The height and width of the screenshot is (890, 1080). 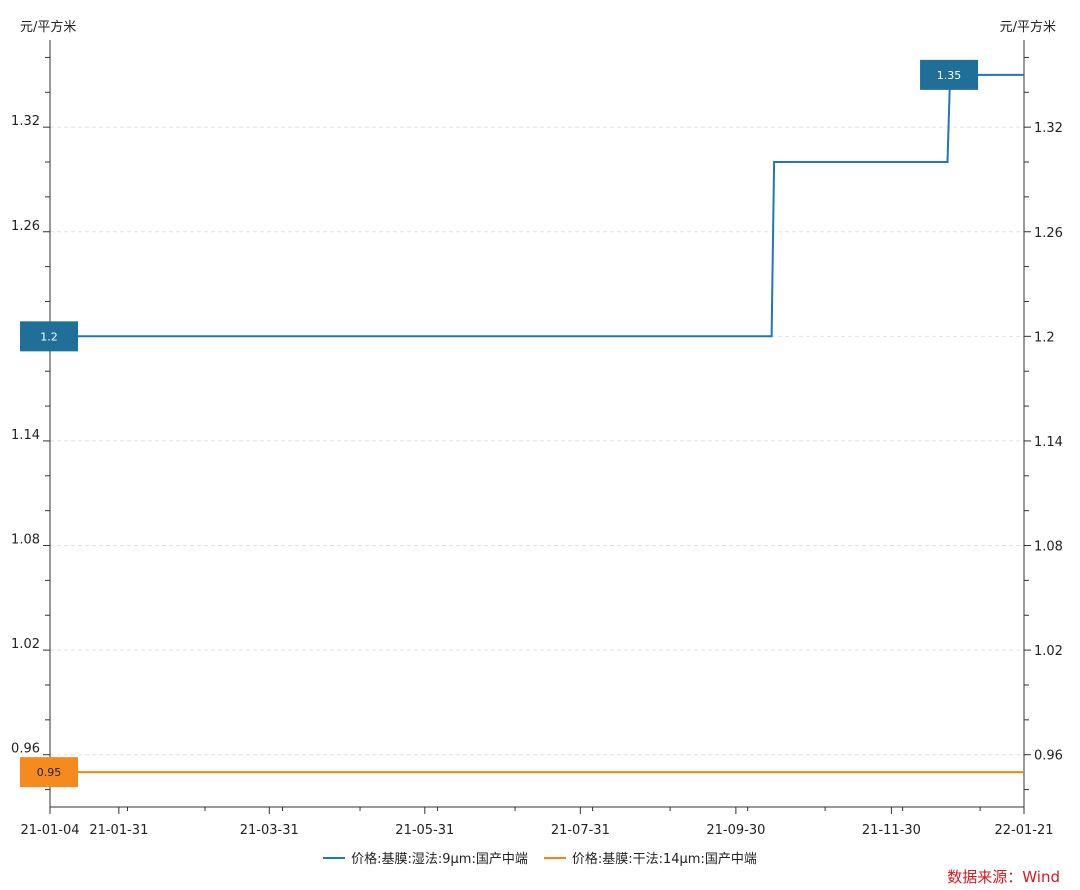 I want to click on x-tick-label: 21-05-31, so click(x=424, y=830).